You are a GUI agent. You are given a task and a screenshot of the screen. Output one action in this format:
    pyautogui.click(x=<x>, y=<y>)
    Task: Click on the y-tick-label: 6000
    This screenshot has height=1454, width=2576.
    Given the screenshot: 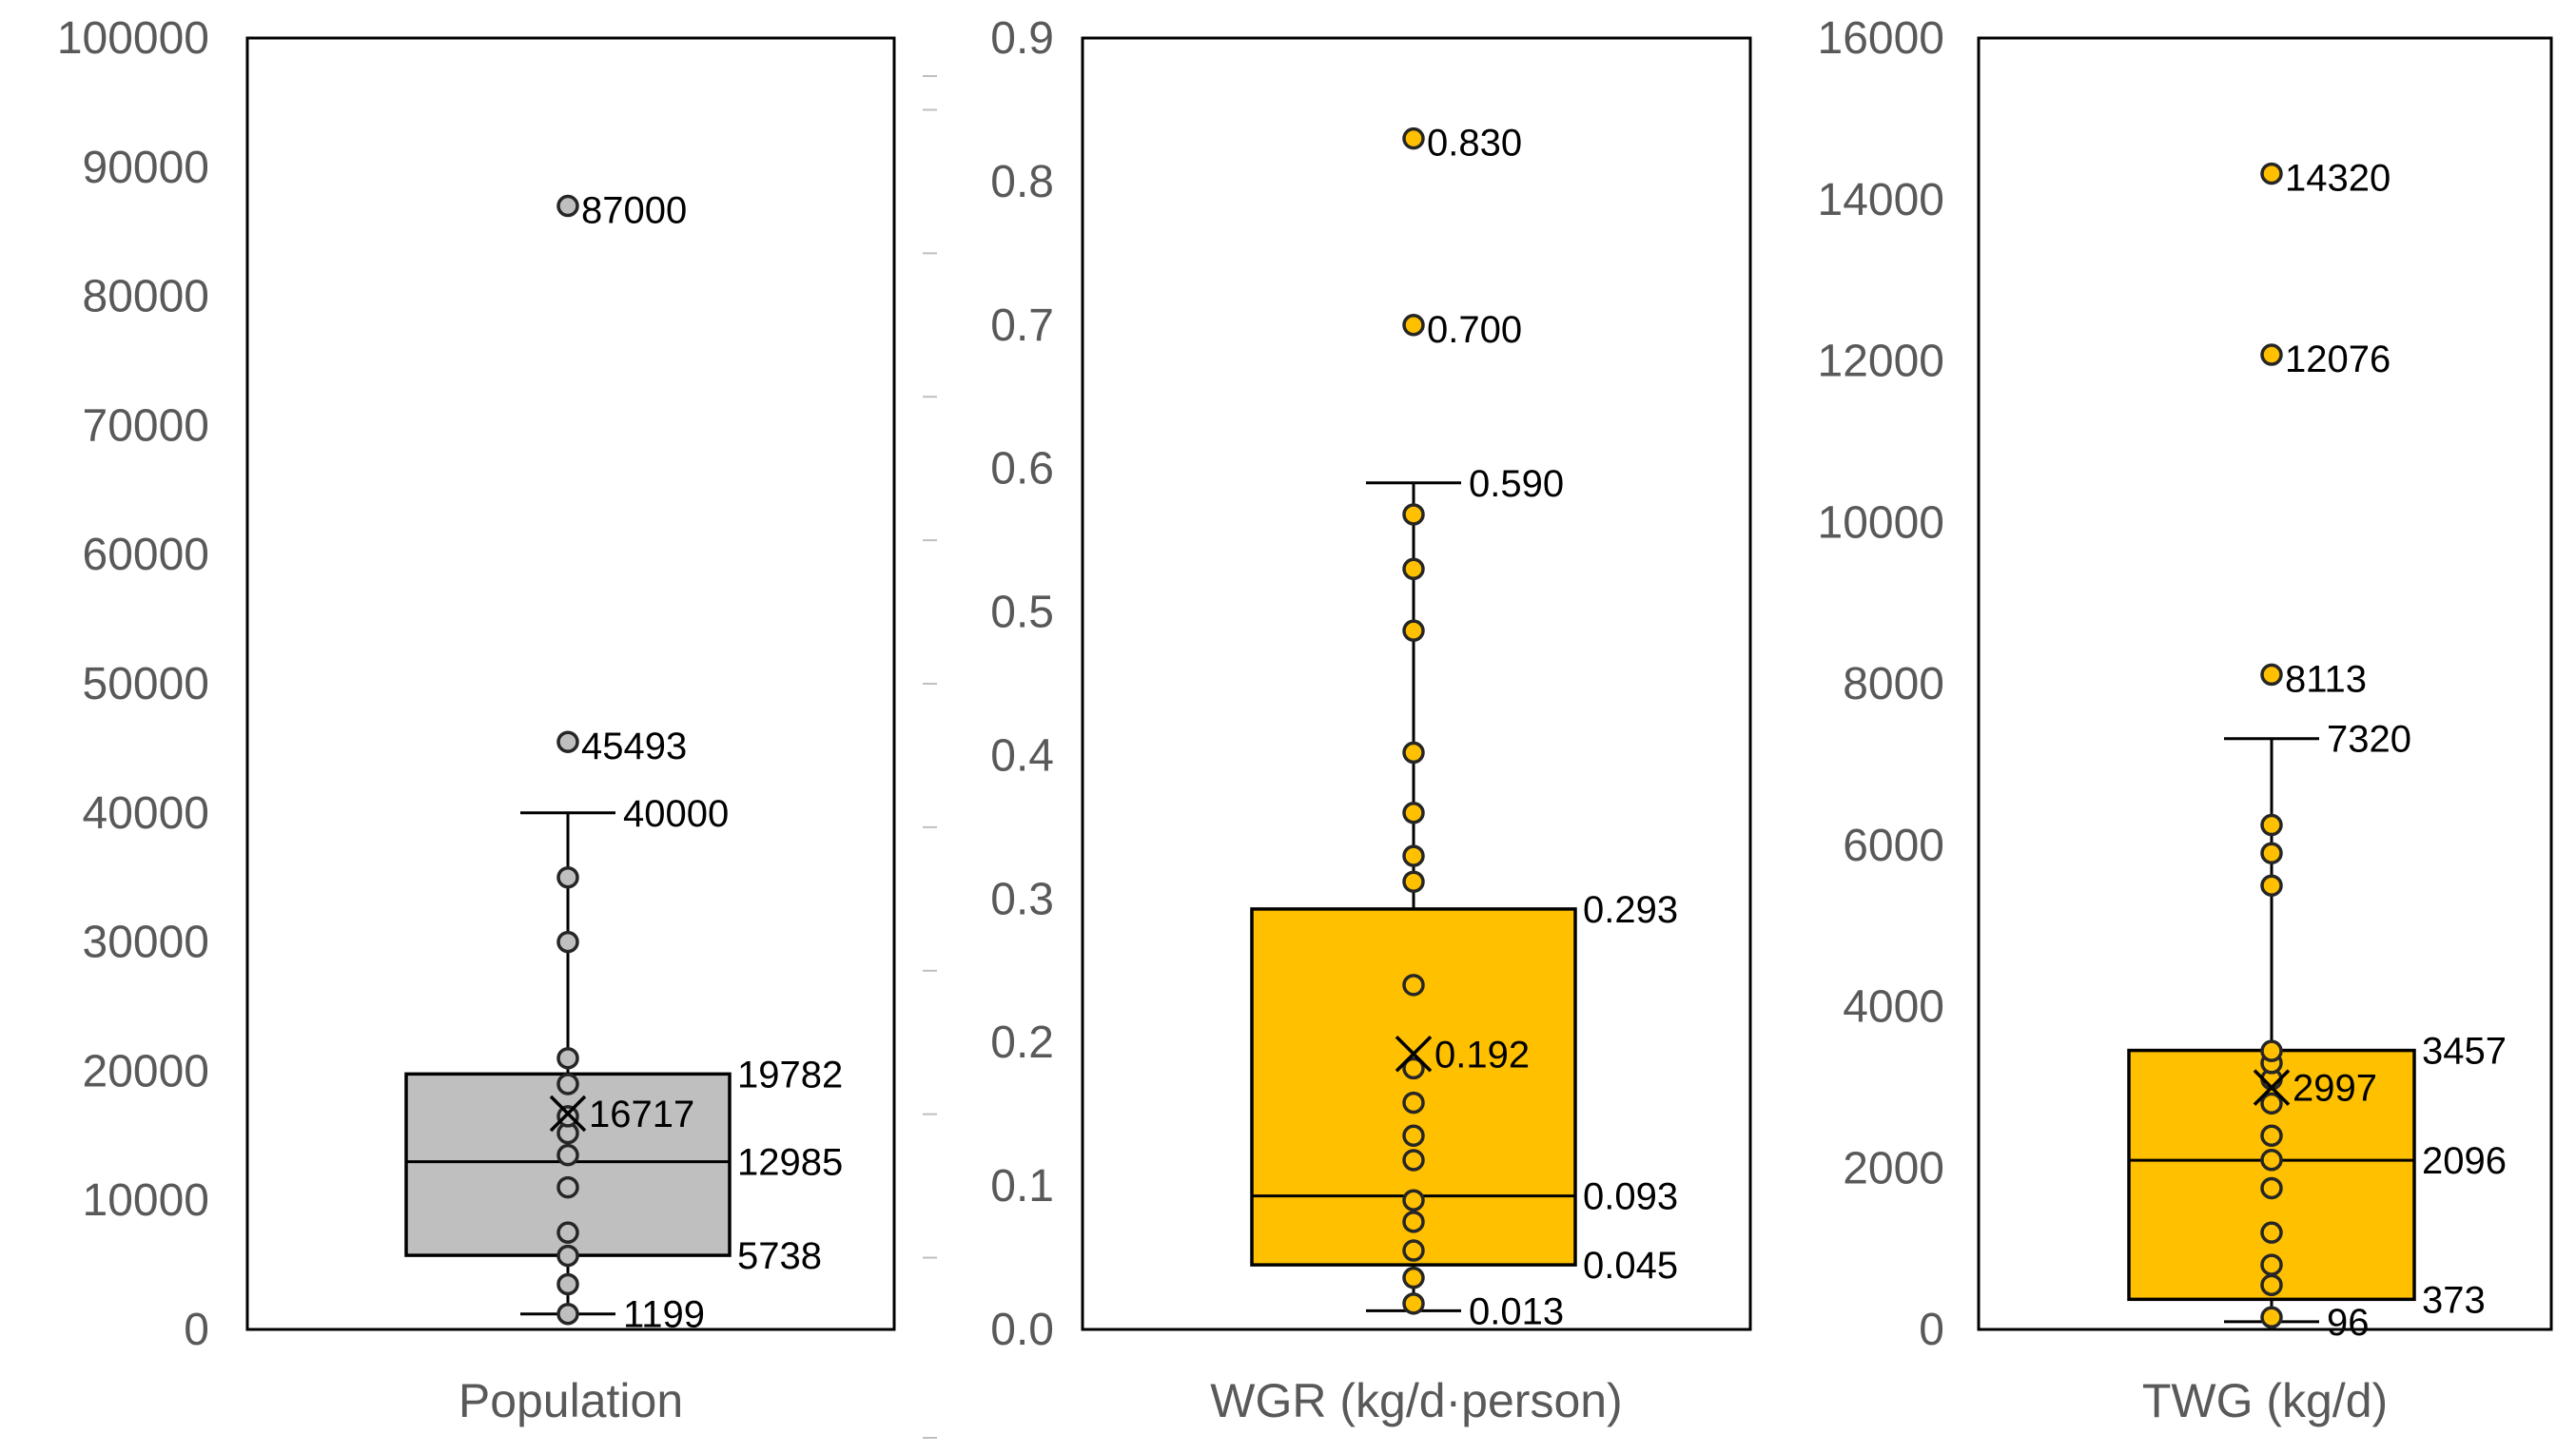 What is the action you would take?
    pyautogui.click(x=1893, y=846)
    